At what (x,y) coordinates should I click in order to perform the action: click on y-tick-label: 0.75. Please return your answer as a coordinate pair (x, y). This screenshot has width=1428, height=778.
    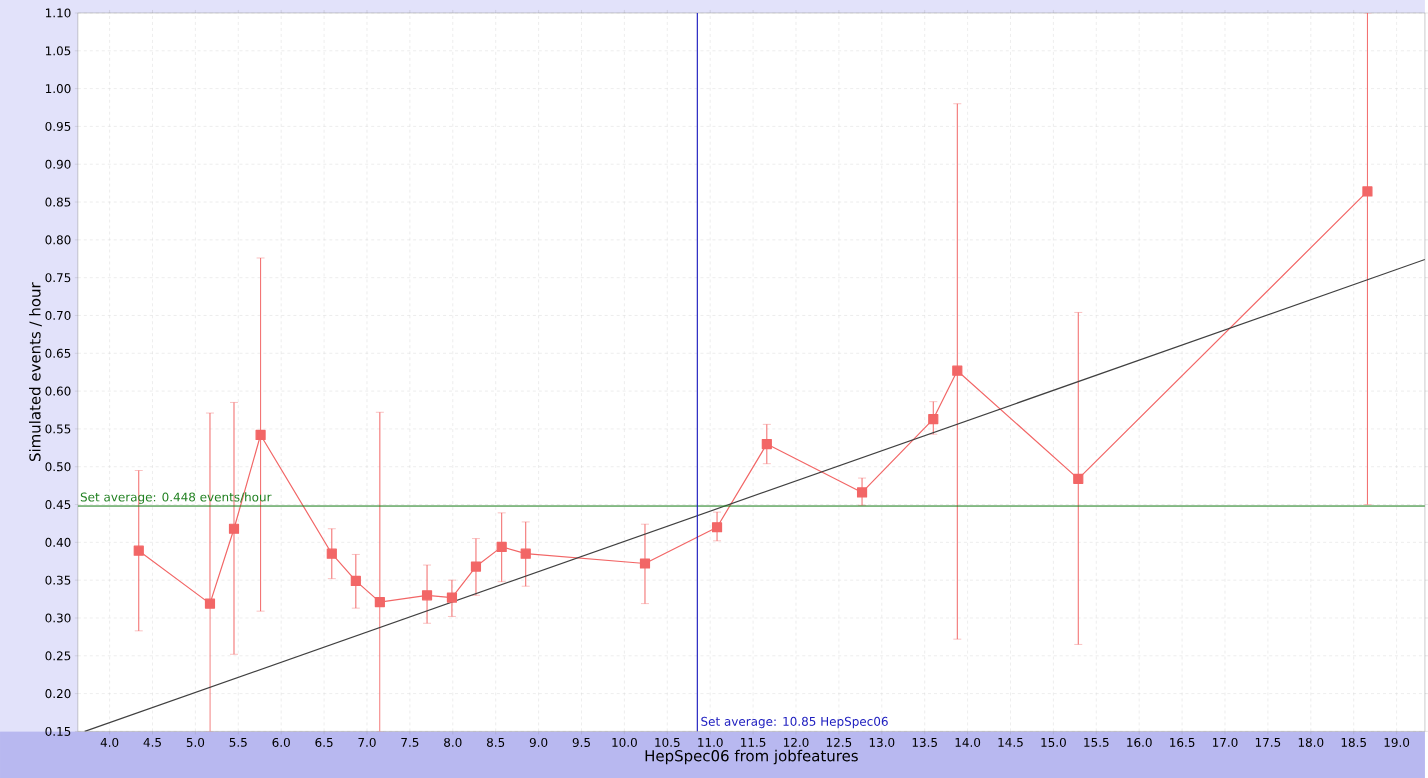
    Looking at the image, I should click on (58, 277).